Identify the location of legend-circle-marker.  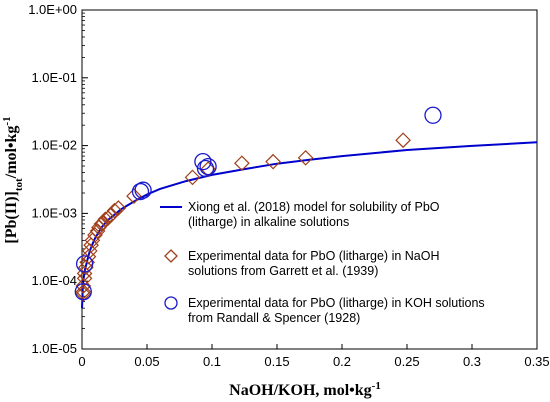
(171, 303).